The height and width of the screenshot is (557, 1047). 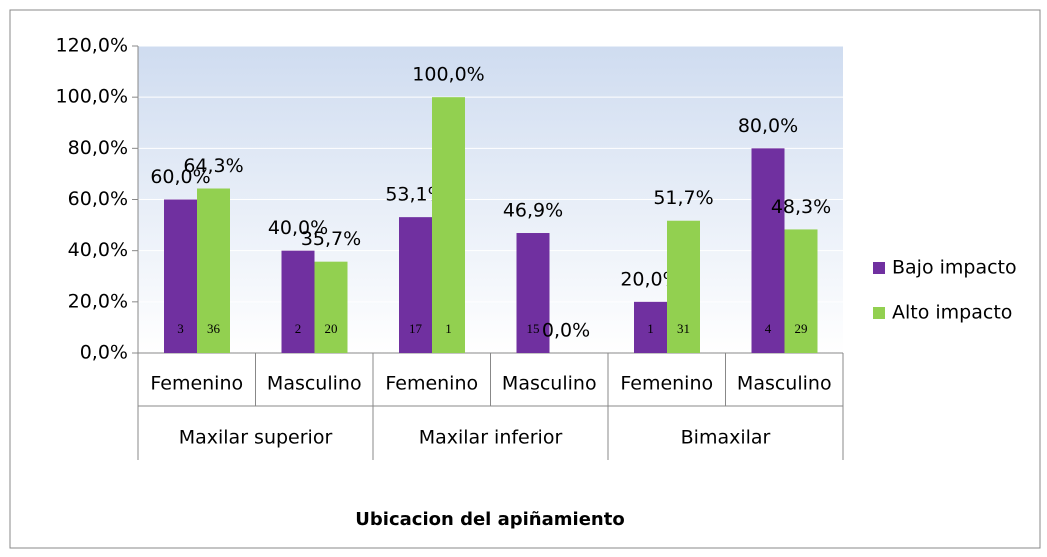 I want to click on group-label: Bimaxilar, so click(x=726, y=438).